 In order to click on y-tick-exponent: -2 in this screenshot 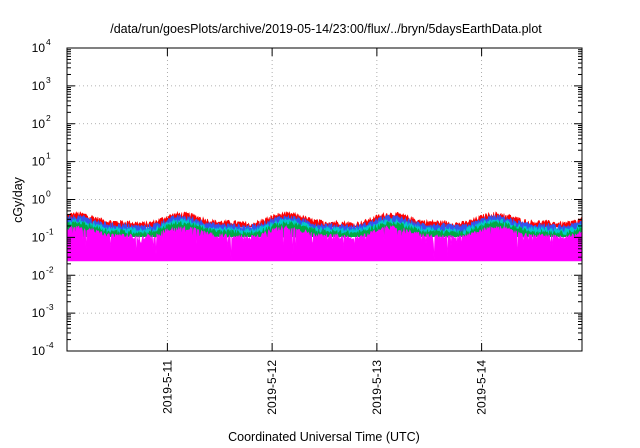, I will do `click(50, 269)`.